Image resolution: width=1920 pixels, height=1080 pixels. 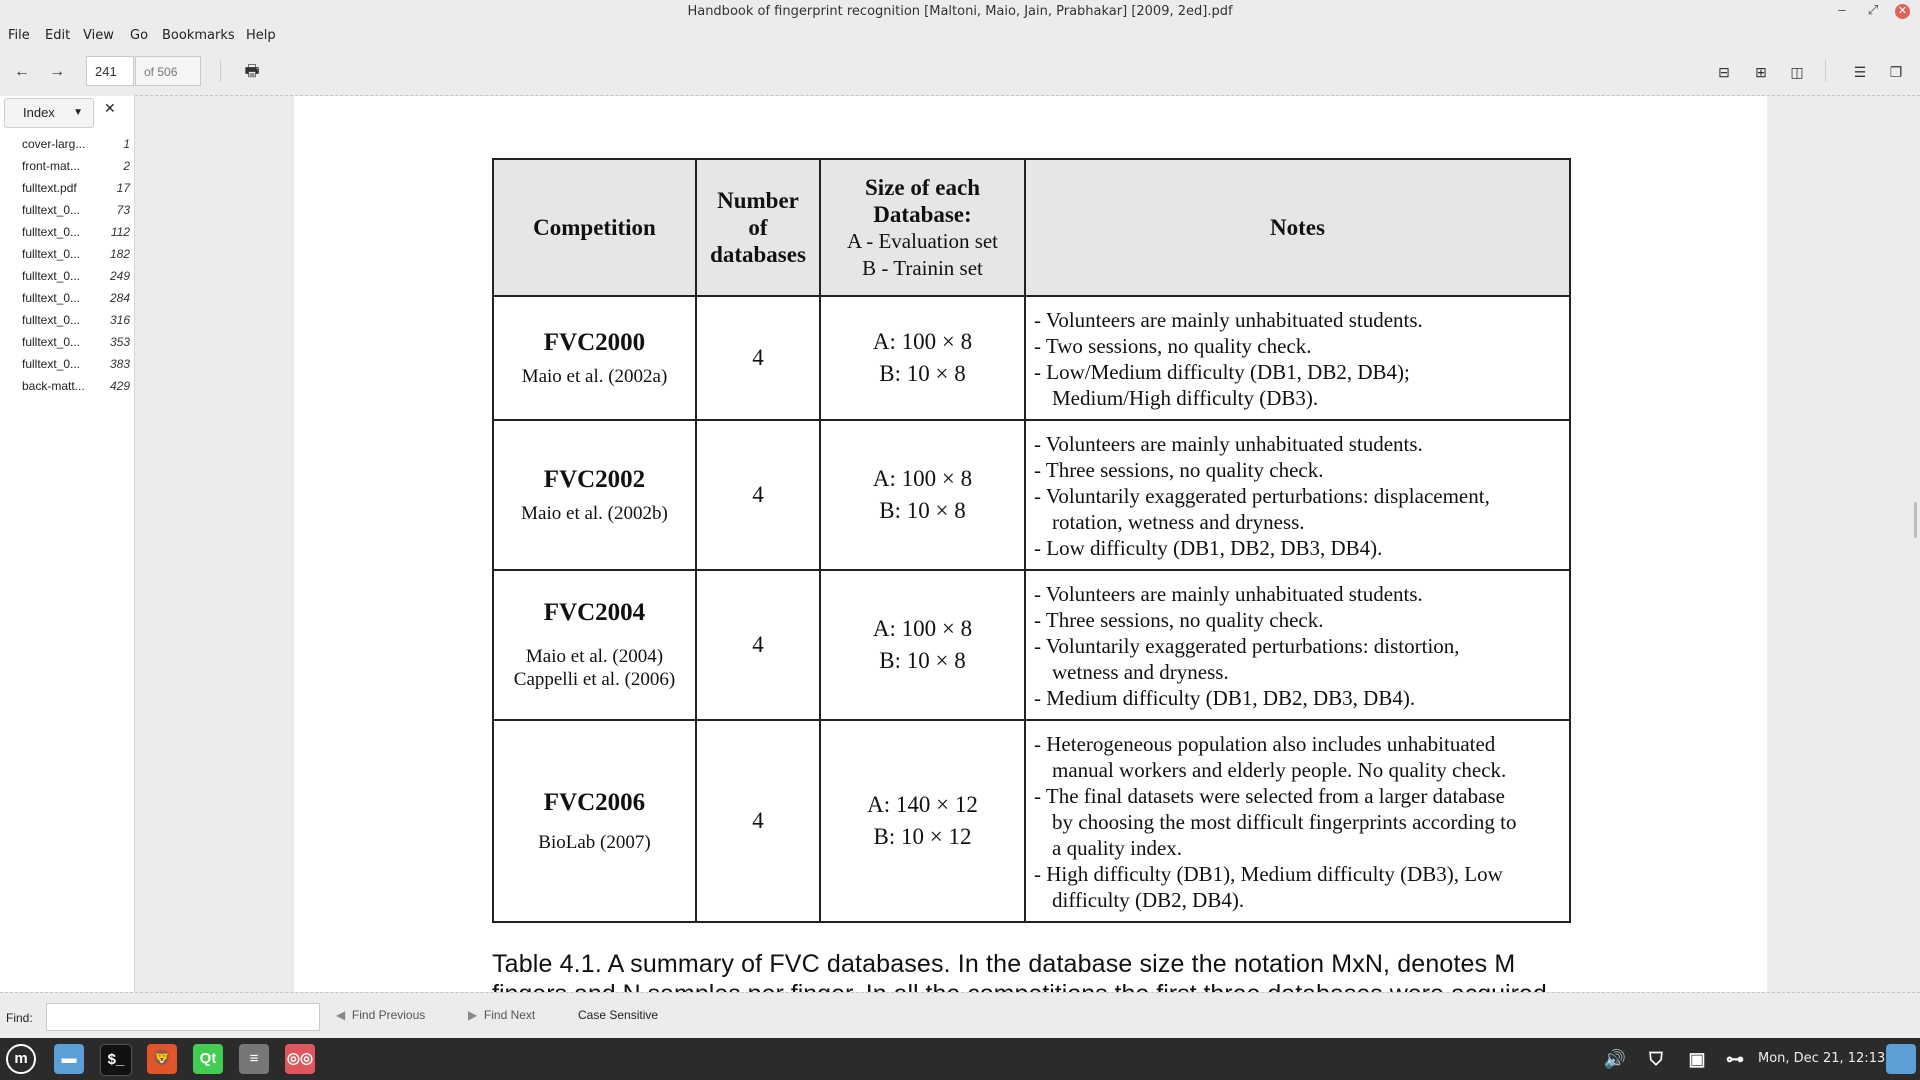 What do you see at coordinates (594, 802) in the screenshot?
I see `competition-name: FVC2006` at bounding box center [594, 802].